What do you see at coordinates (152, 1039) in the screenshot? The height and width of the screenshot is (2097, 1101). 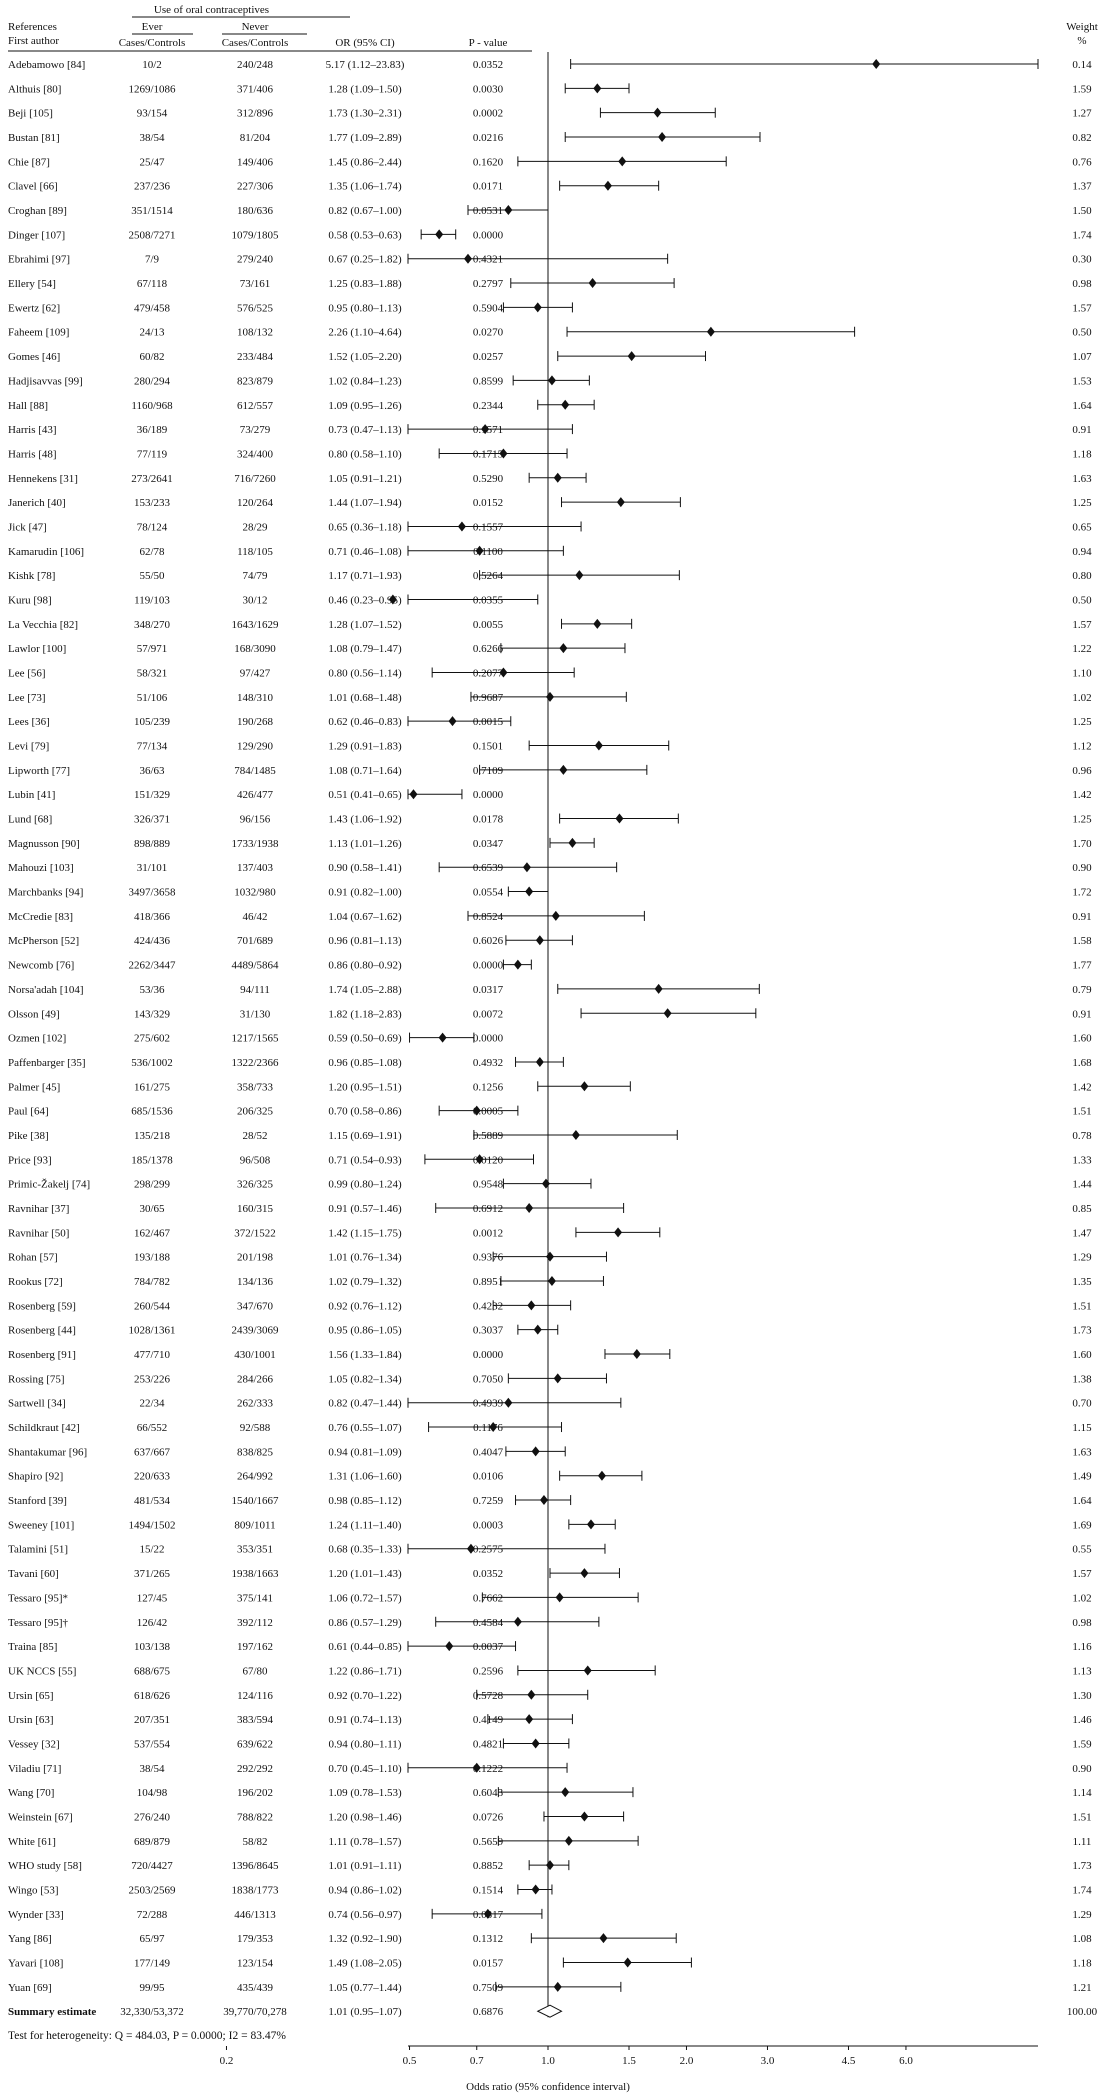 I see `study-ever: 275/602` at bounding box center [152, 1039].